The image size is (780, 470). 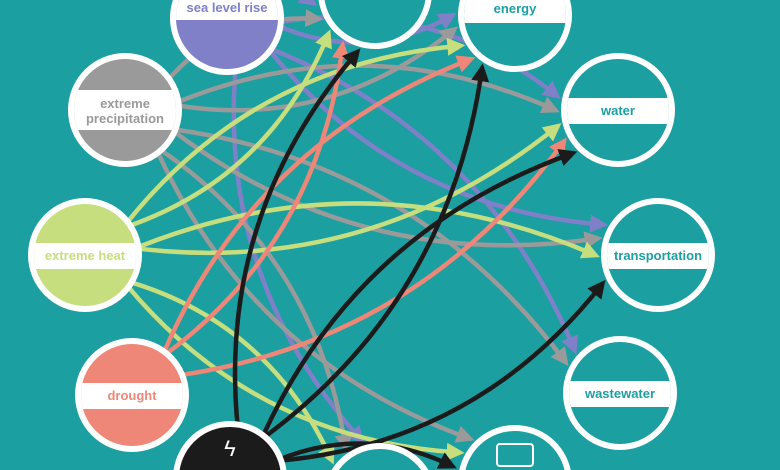 What do you see at coordinates (515, 8) in the screenshot?
I see `node-label: energy` at bounding box center [515, 8].